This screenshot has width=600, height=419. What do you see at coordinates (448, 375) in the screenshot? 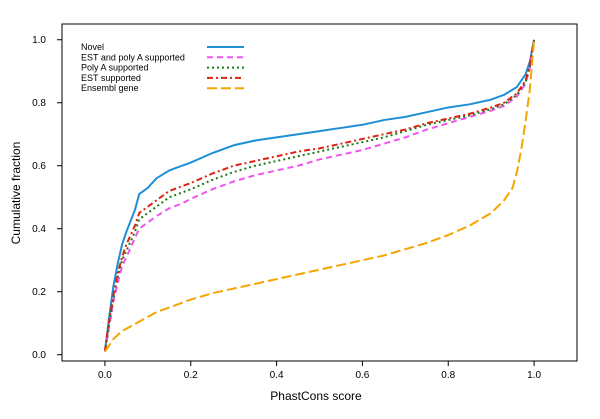
I see `x-tick-label: 0.8` at bounding box center [448, 375].